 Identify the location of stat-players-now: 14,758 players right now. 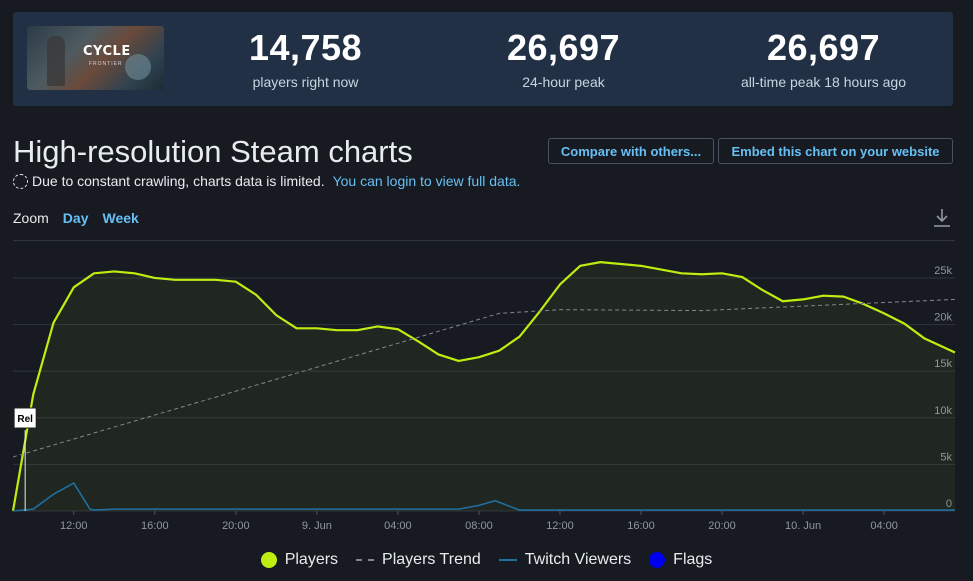
(305, 59).